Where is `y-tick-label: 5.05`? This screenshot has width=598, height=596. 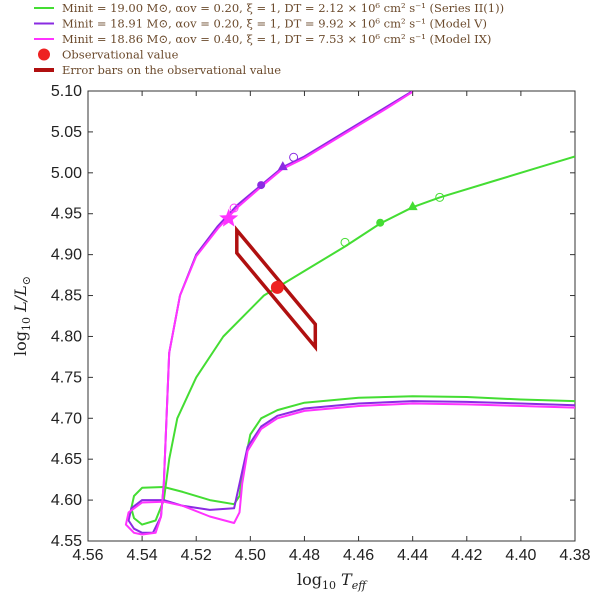
y-tick-label: 5.05 is located at coordinates (66, 132).